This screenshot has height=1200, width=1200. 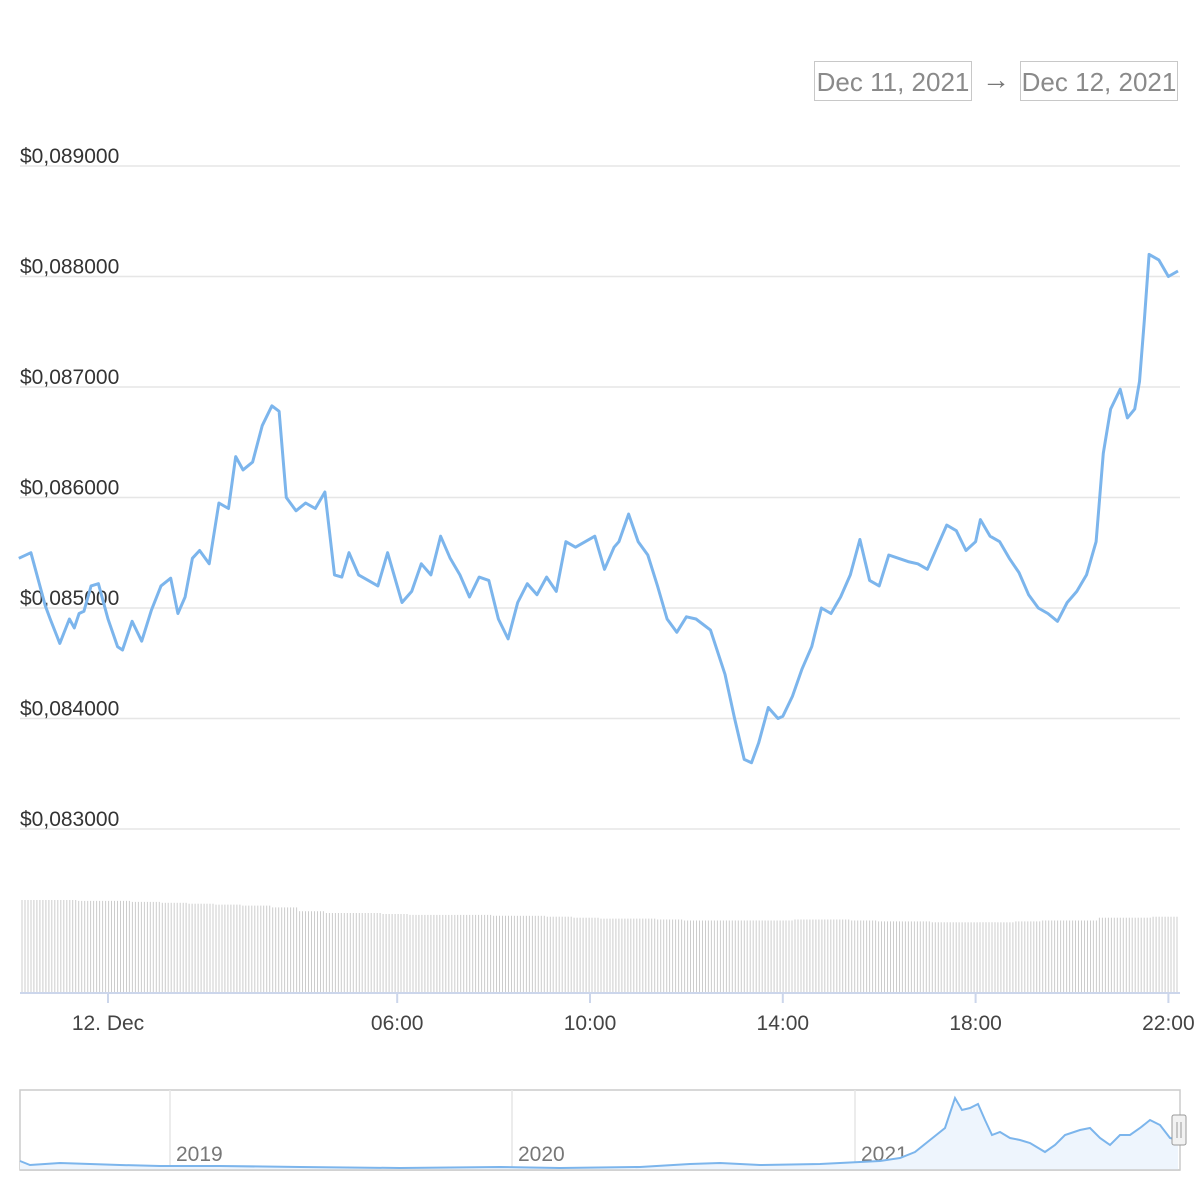 What do you see at coordinates (541, 1154) in the screenshot?
I see `navigator-year-label: 2020` at bounding box center [541, 1154].